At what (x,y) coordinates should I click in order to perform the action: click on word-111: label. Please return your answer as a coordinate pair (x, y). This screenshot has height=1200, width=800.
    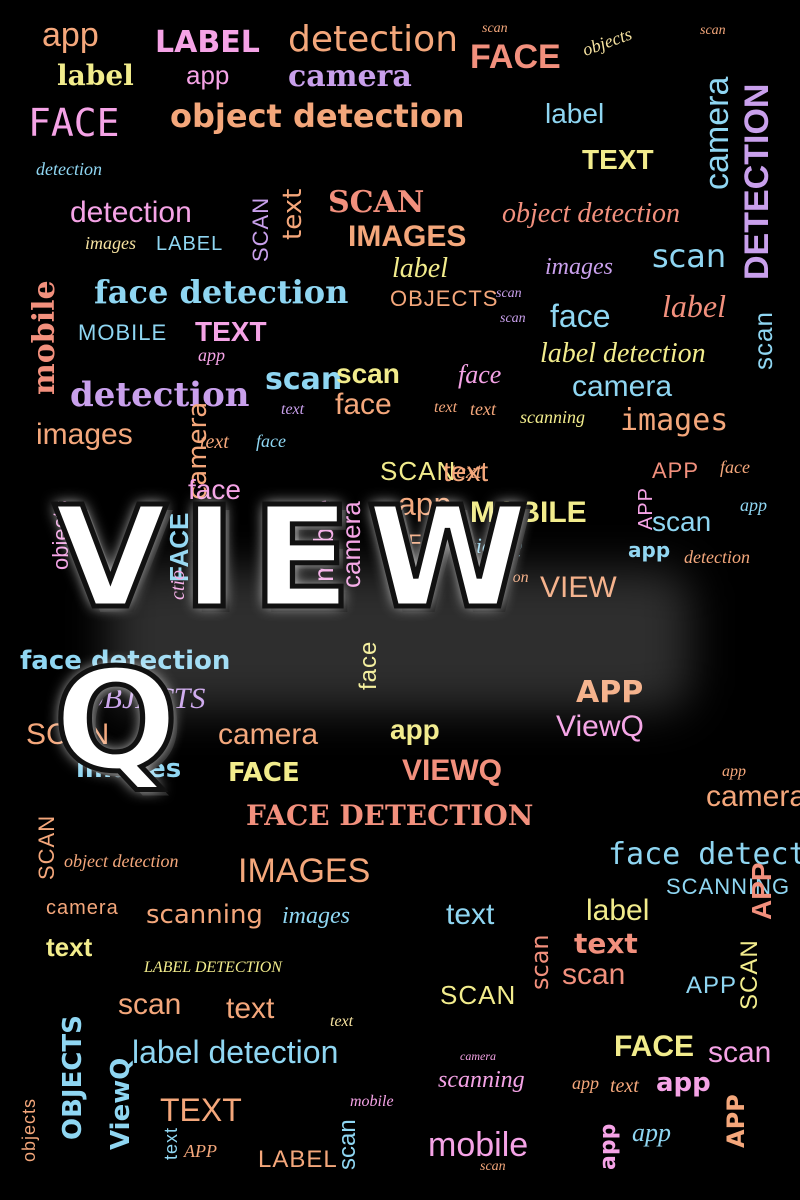
    Looking at the image, I should click on (618, 910).